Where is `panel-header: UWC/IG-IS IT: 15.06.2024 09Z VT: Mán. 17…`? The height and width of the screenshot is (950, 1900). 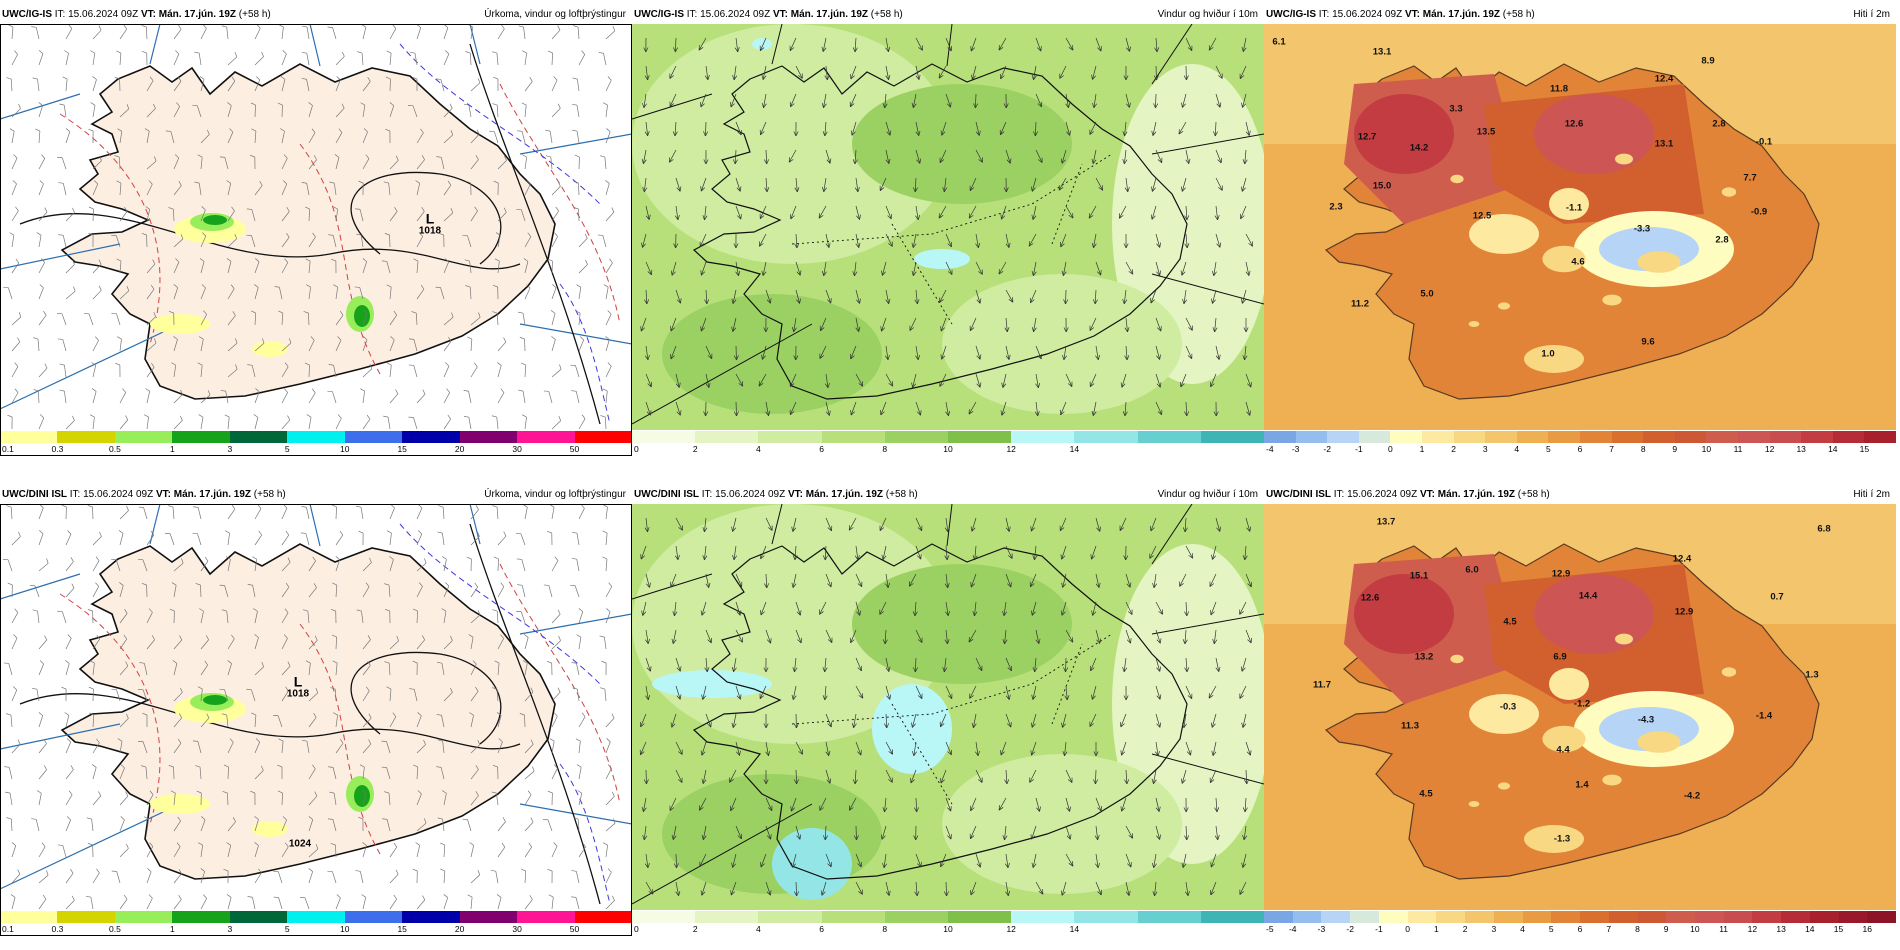 panel-header: UWC/IG-IS IT: 15.06.2024 09Z VT: Mán. 17… is located at coordinates (314, 14).